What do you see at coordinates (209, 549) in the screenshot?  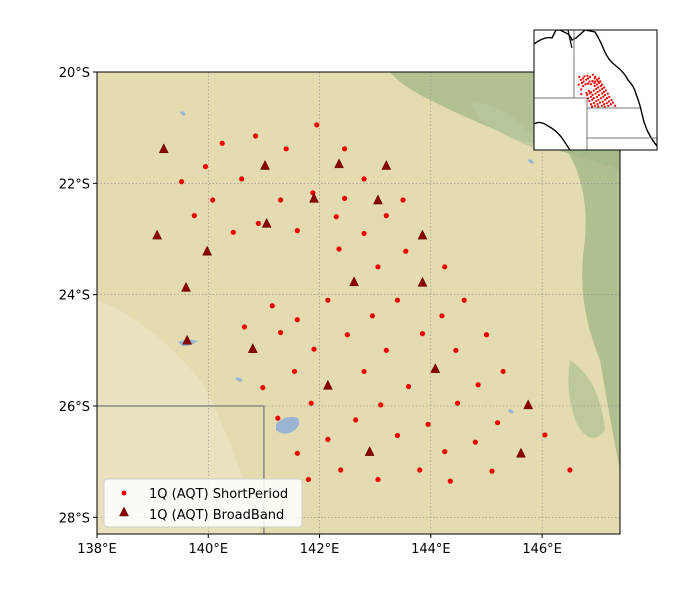 I see `x-tick-label-1: 140°E` at bounding box center [209, 549].